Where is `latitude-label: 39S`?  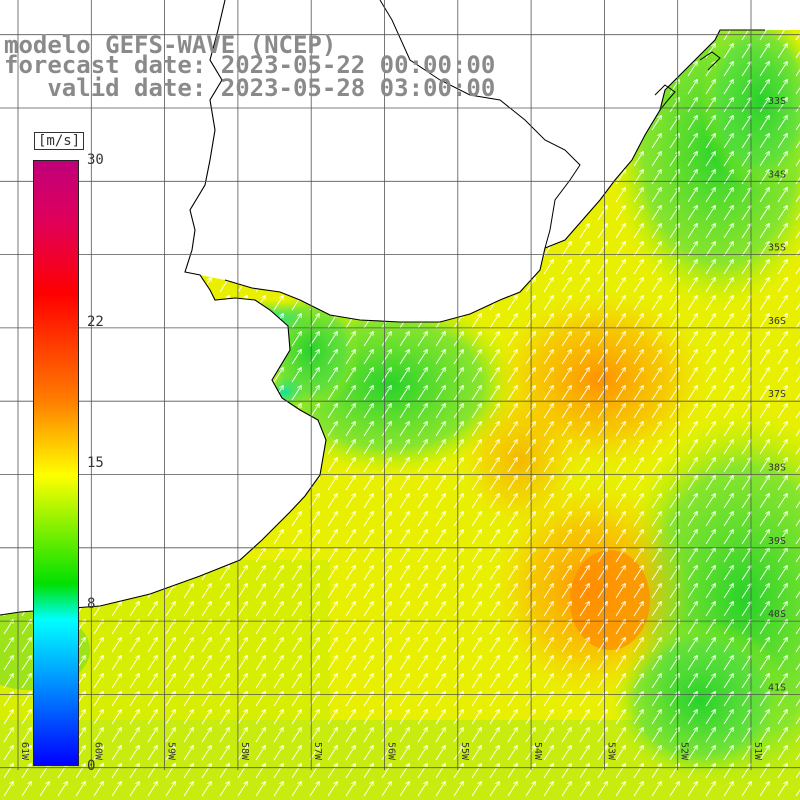 latitude-label: 39S is located at coordinates (777, 541).